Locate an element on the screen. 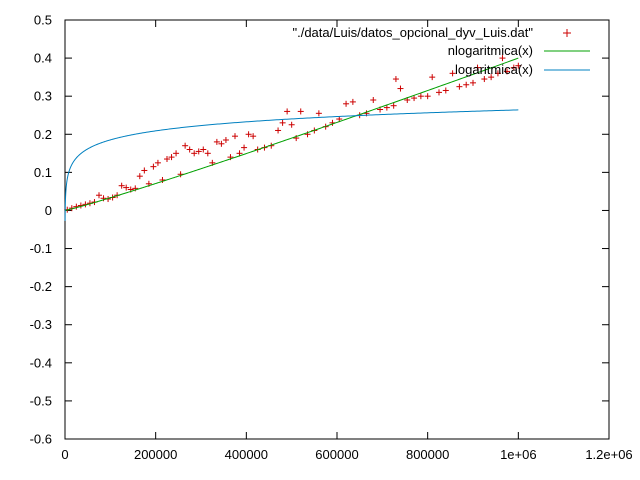 Image resolution: width=640 pixels, height=480 pixels. legend-label-nlogaritmica: nlogaritmica(x) is located at coordinates (490, 50).